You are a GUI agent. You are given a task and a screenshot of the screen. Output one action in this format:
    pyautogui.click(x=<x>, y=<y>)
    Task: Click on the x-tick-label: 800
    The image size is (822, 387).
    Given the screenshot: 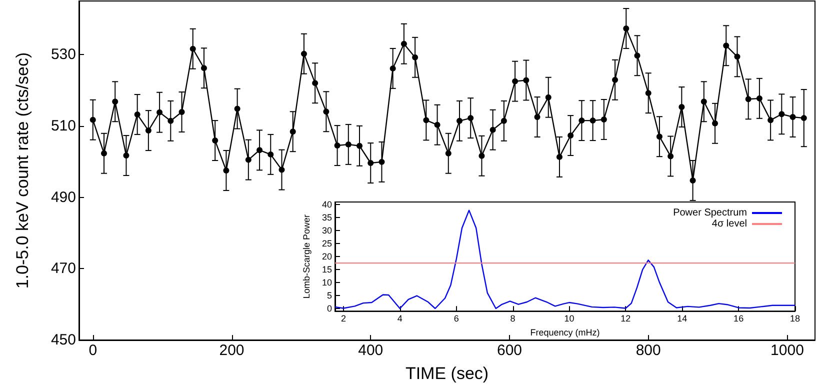 What is the action you would take?
    pyautogui.click(x=648, y=350)
    